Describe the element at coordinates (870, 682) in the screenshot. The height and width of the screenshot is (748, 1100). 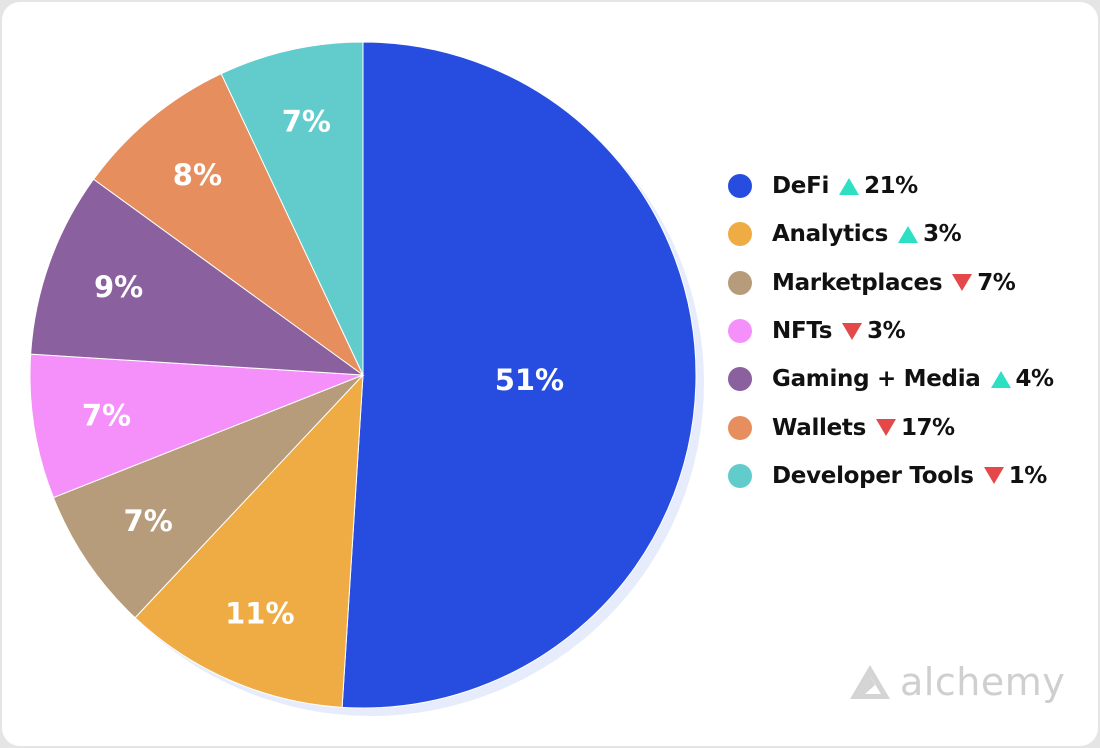
I see `alchemy-triangle-icon` at that location.